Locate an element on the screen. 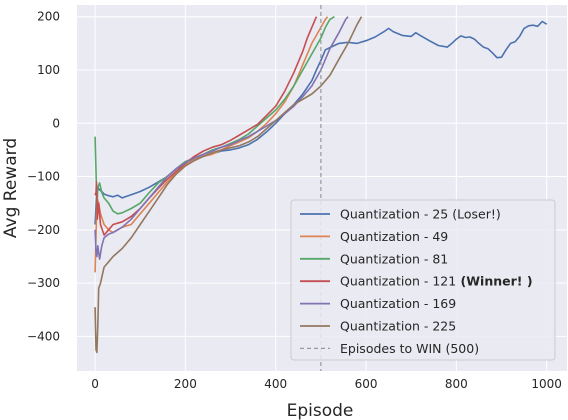 Image resolution: width=568 pixels, height=420 pixels. legend-label-4: Quantization - 121 (Winner! ) is located at coordinates (436, 281).